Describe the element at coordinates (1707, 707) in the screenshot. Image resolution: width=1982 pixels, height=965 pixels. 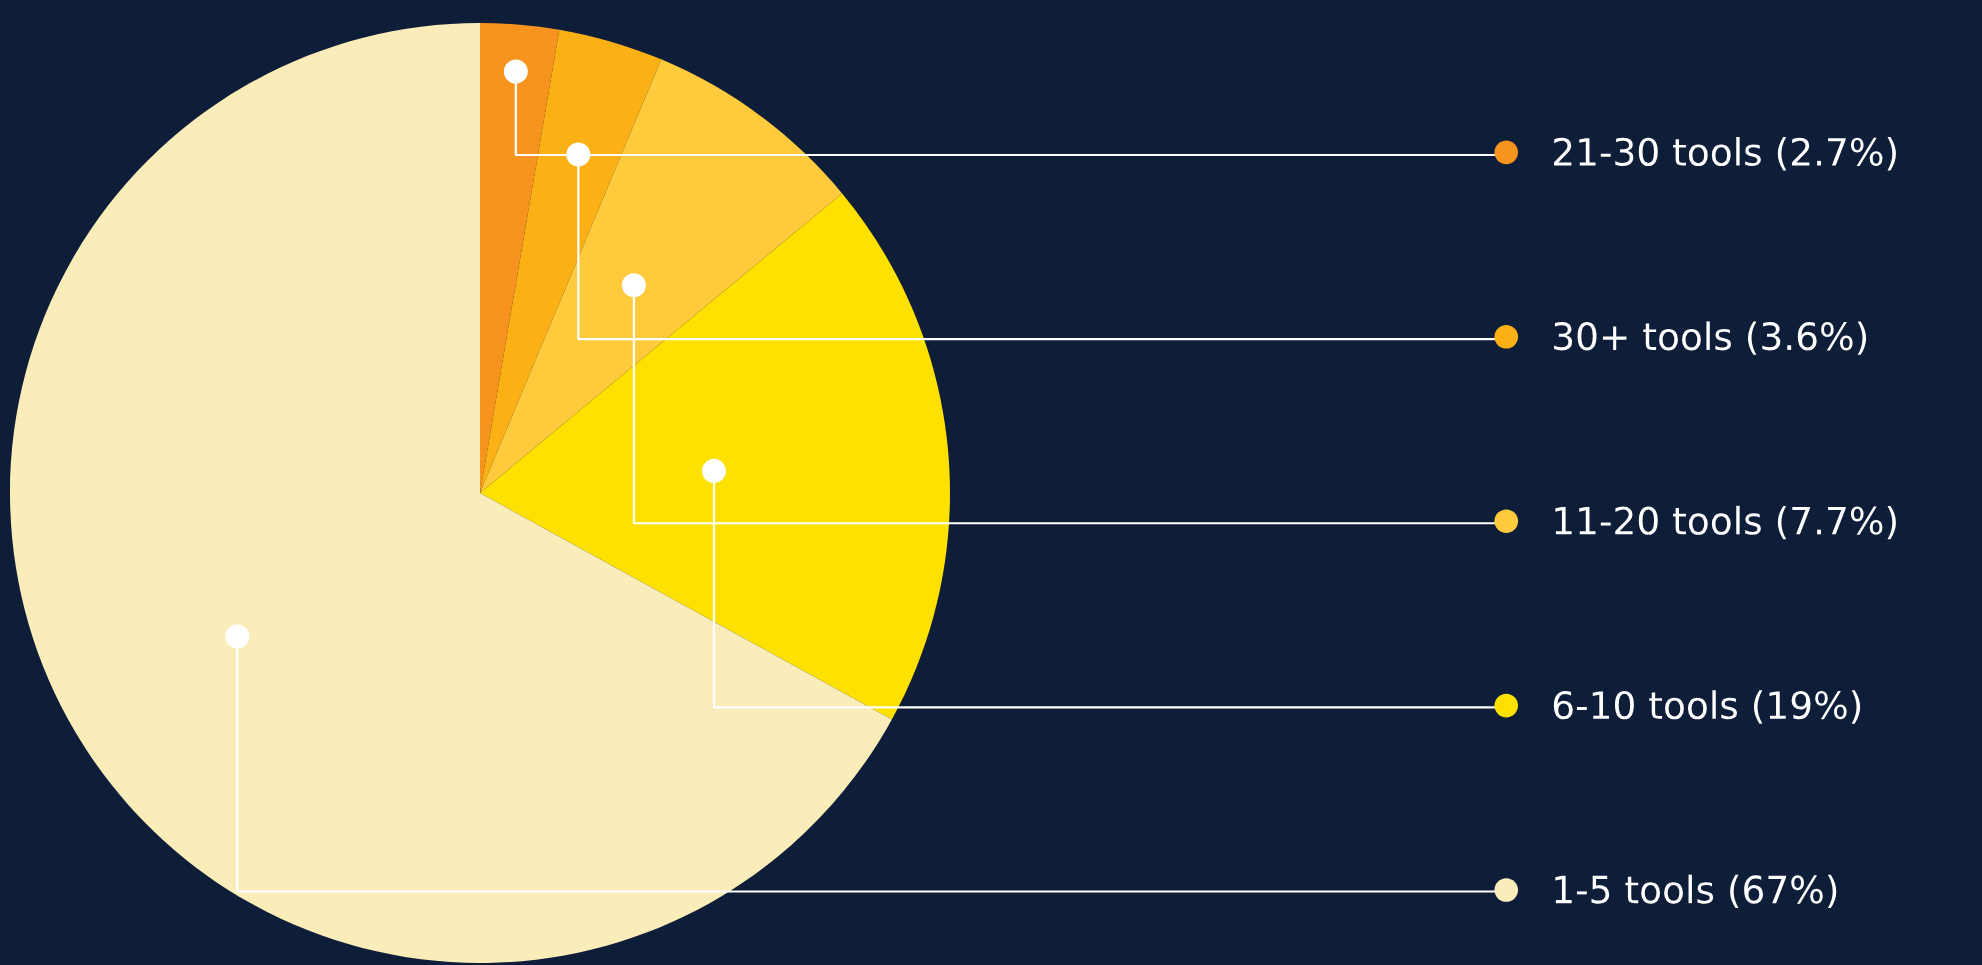
I see `legend-label: 6-10 tools (19%)` at that location.